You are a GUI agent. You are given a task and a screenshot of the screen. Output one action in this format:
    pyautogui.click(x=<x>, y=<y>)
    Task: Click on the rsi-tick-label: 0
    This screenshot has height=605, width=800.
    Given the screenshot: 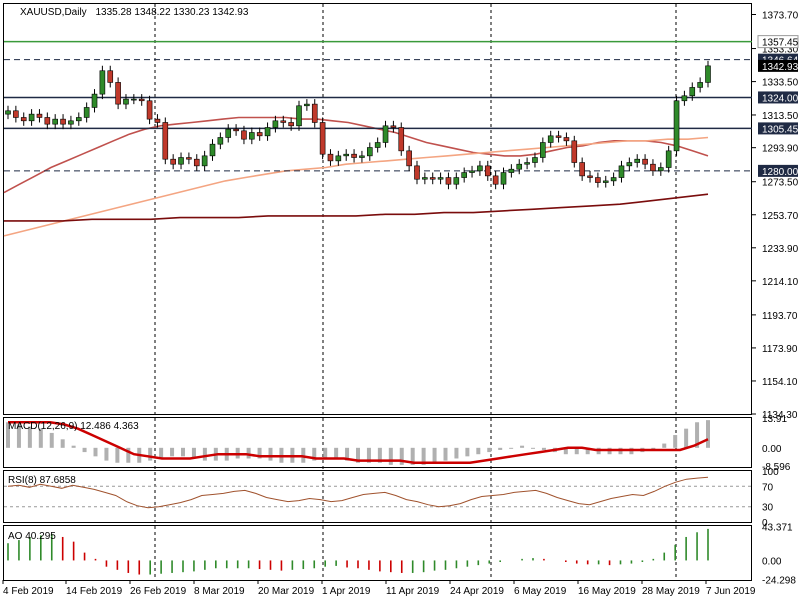 What is the action you would take?
    pyautogui.click(x=765, y=523)
    